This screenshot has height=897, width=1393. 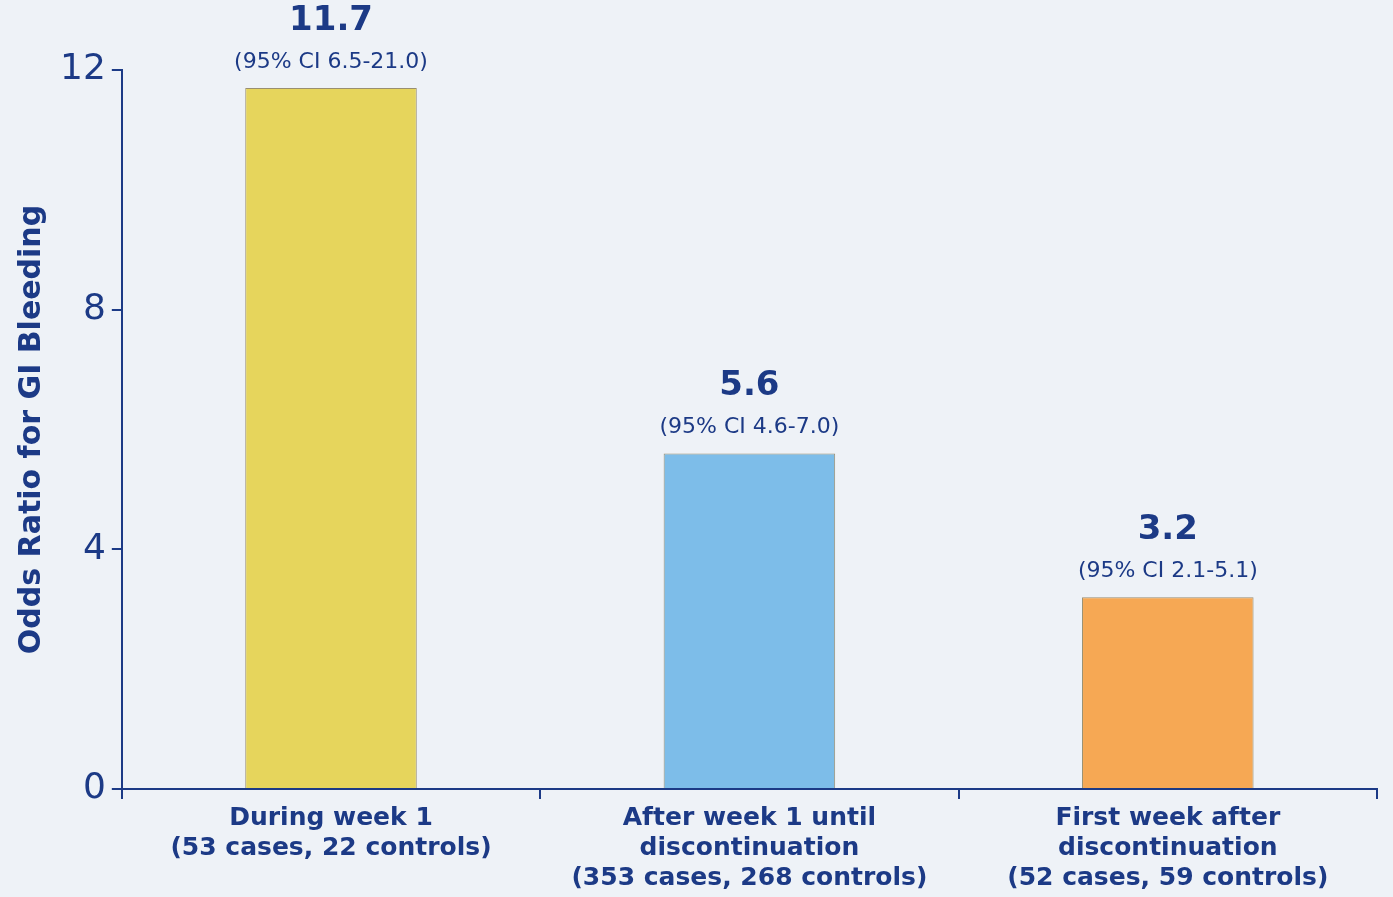 I want to click on annotation: (95% CI 4.6-7.0), so click(x=749, y=426).